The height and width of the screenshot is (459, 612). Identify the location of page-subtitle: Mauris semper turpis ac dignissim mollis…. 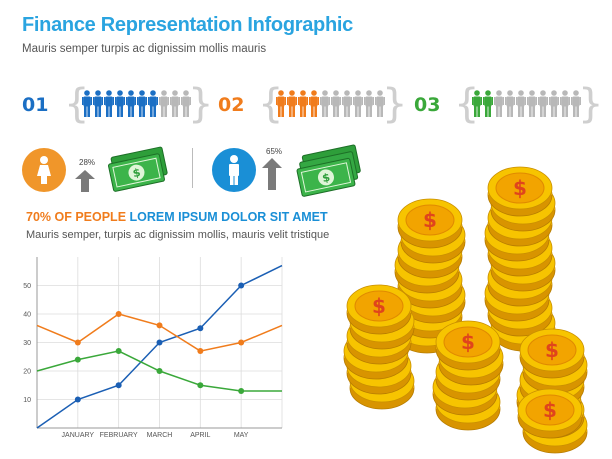
(144, 49).